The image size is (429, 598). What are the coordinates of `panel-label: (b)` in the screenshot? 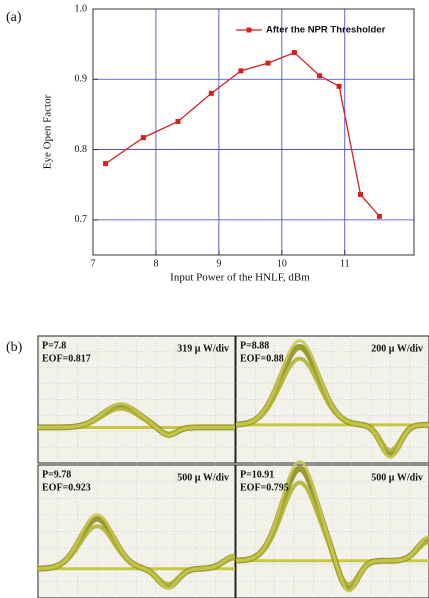 It's located at (14, 347).